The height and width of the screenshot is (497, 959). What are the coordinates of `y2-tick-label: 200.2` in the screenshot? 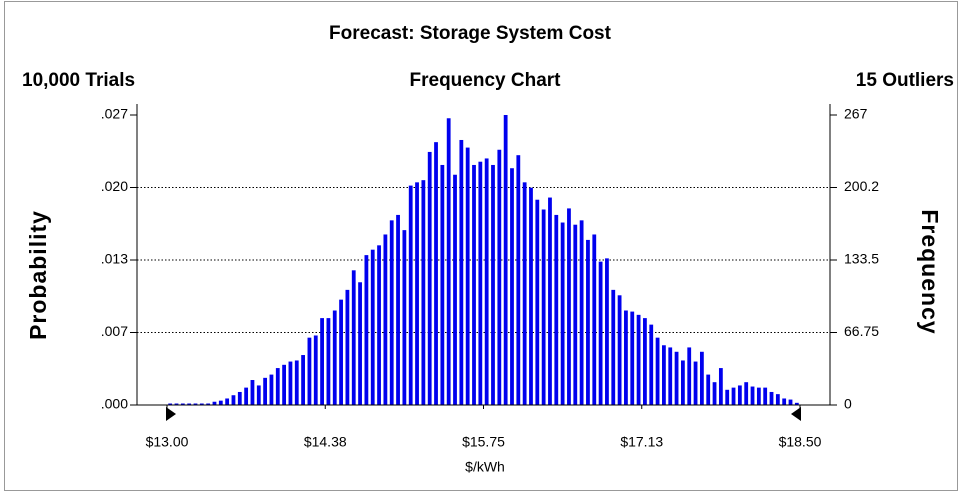 It's located at (861, 186).